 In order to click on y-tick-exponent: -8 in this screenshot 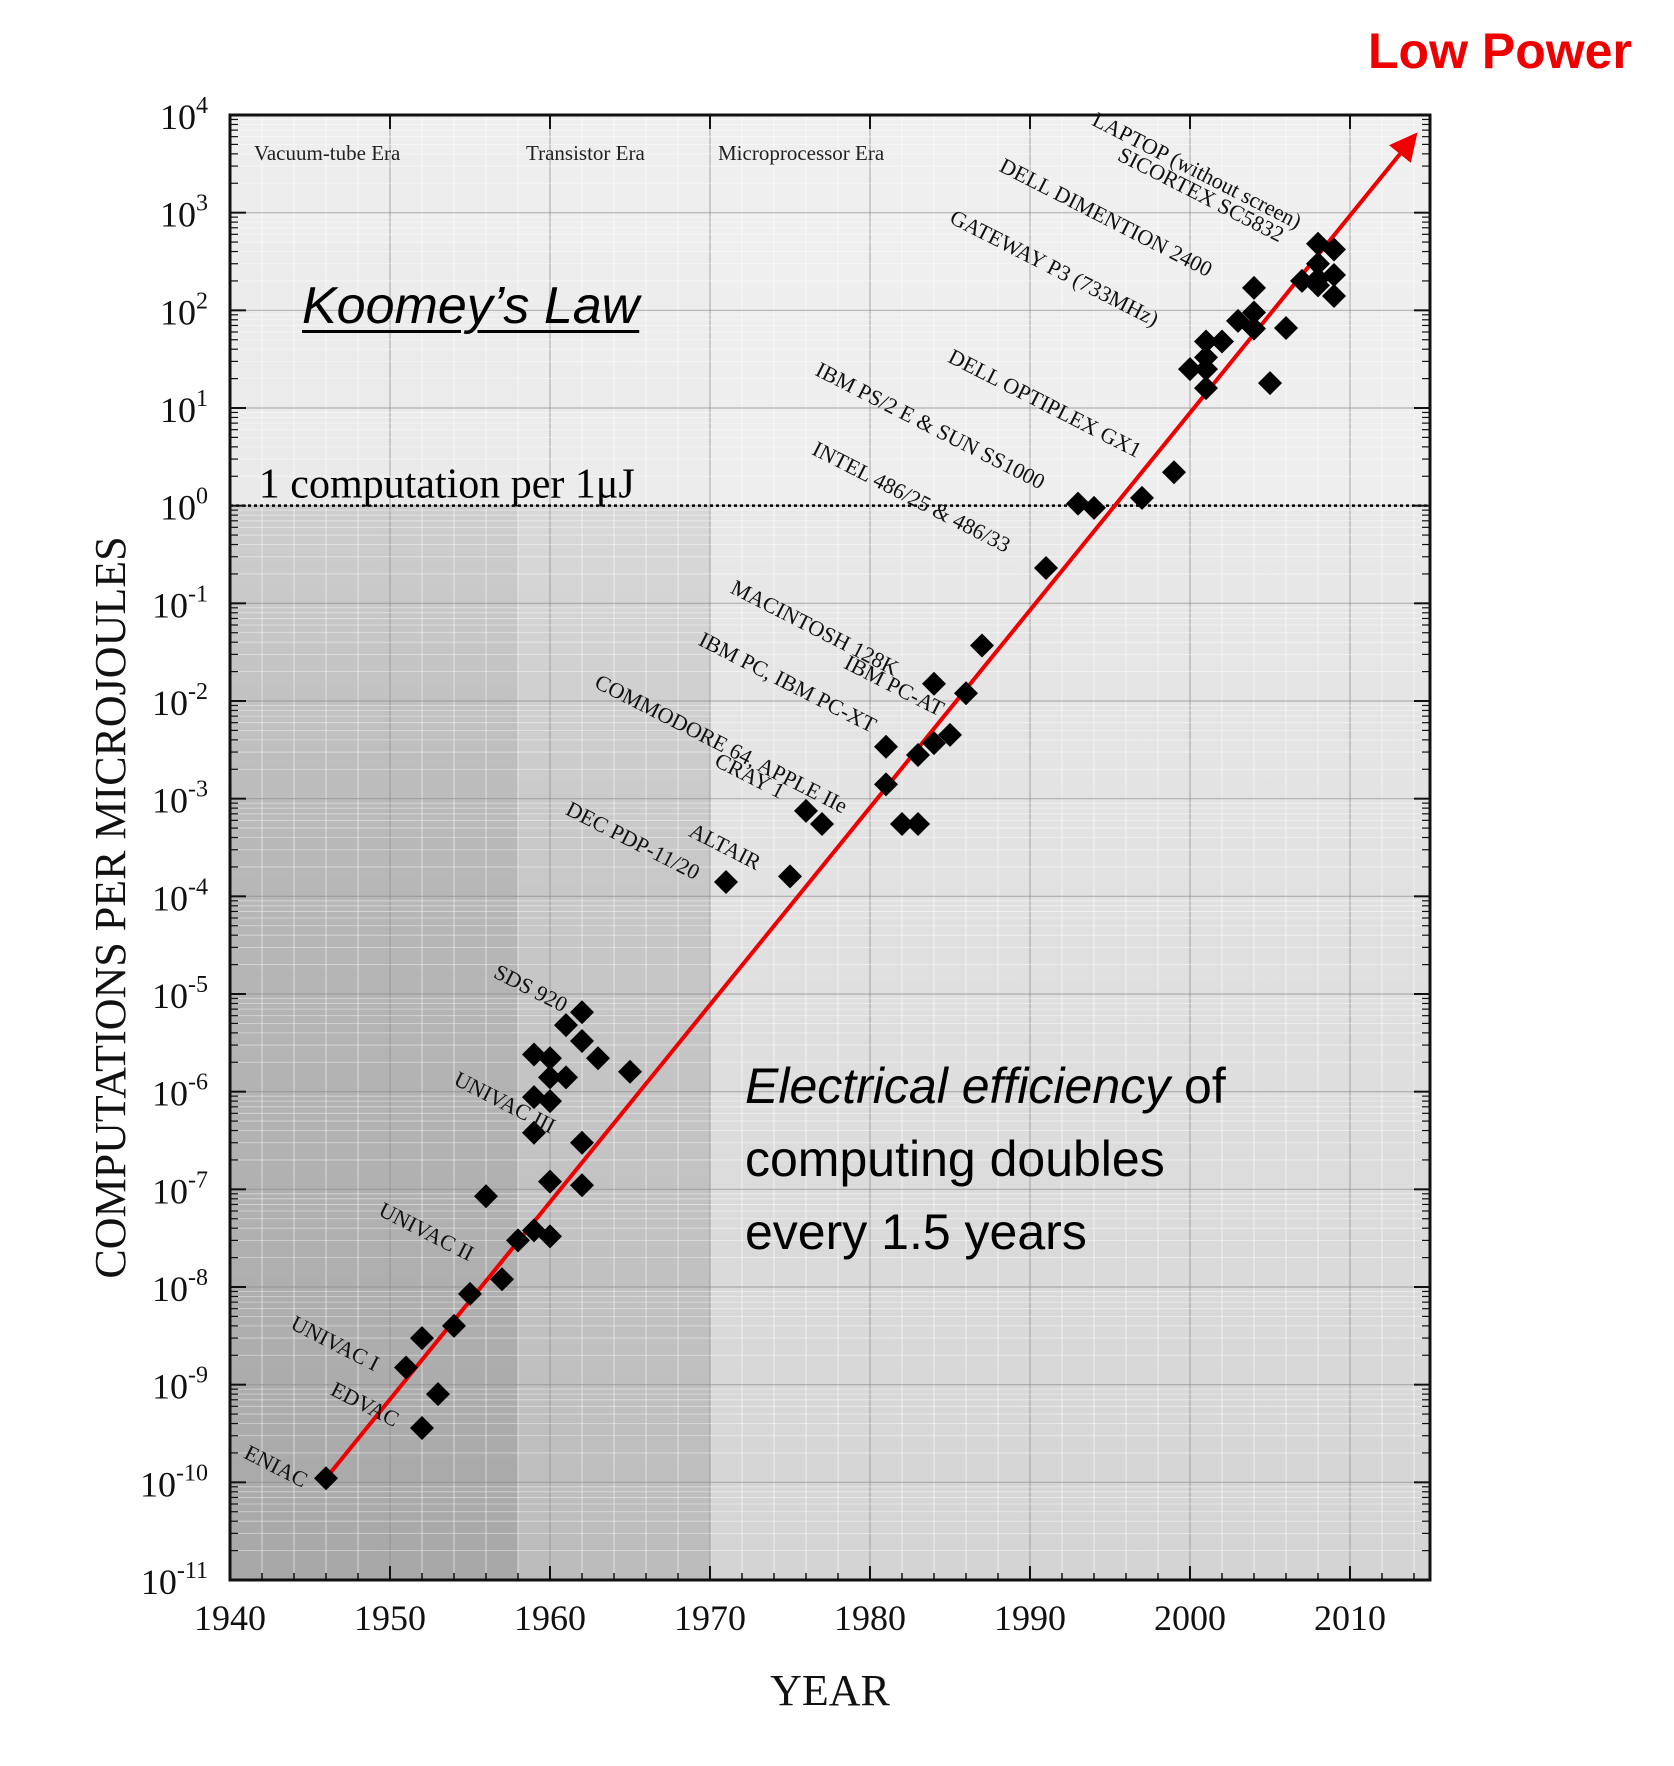, I will do `click(198, 1278)`.